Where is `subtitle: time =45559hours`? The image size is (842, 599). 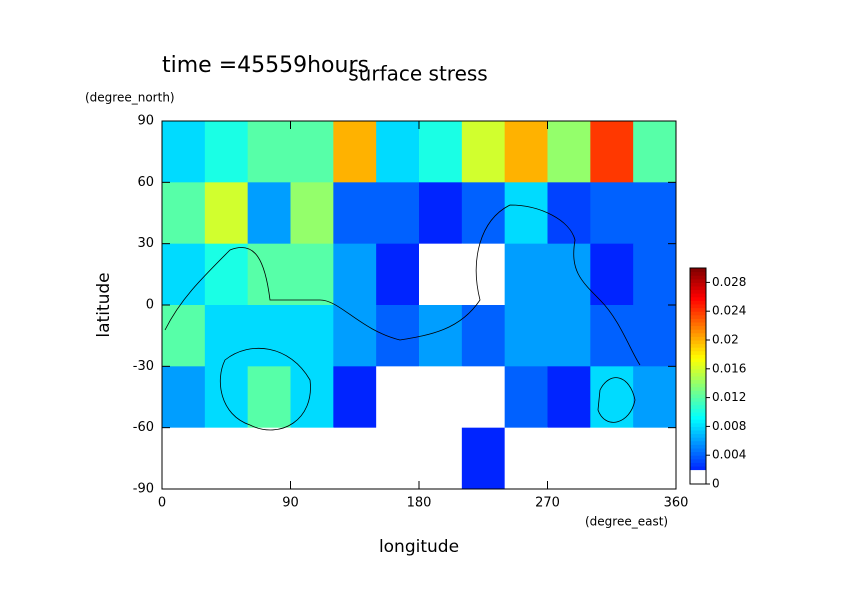
subtitle: time =45559hours is located at coordinates (265, 65).